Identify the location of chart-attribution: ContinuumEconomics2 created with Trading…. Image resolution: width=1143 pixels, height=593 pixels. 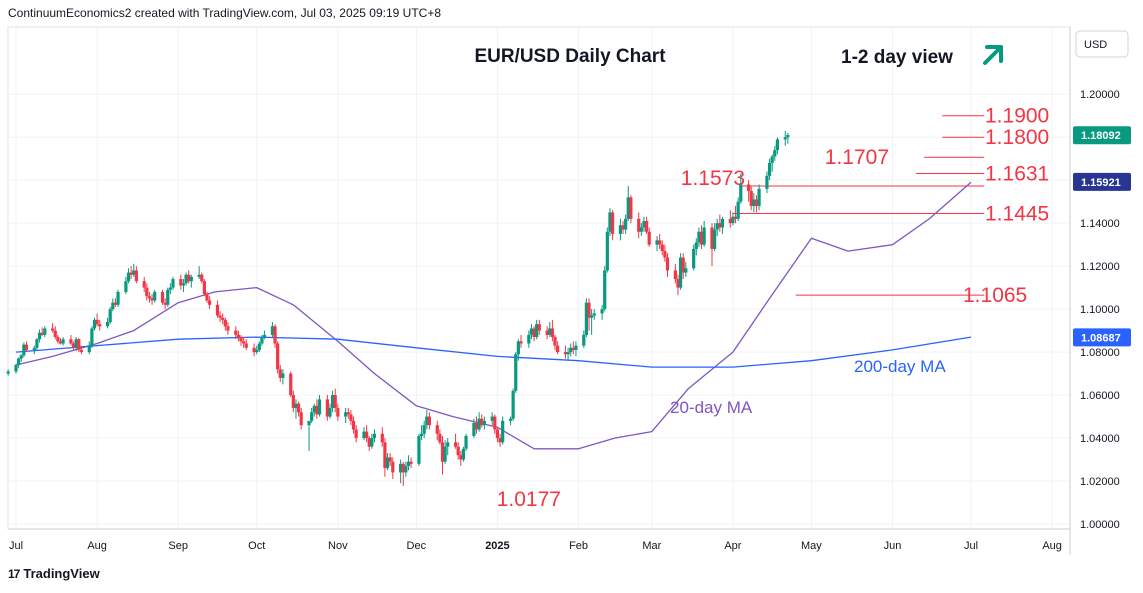
(225, 13).